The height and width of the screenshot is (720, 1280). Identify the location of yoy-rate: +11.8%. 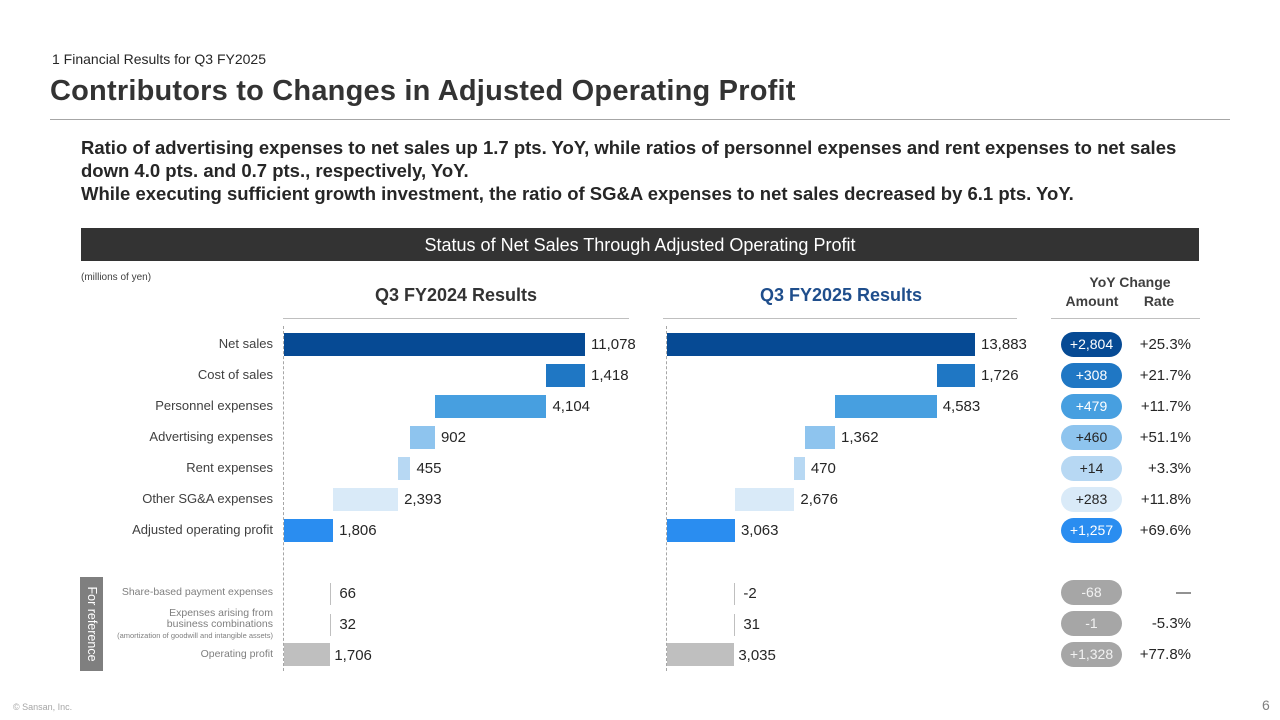
(1165, 499).